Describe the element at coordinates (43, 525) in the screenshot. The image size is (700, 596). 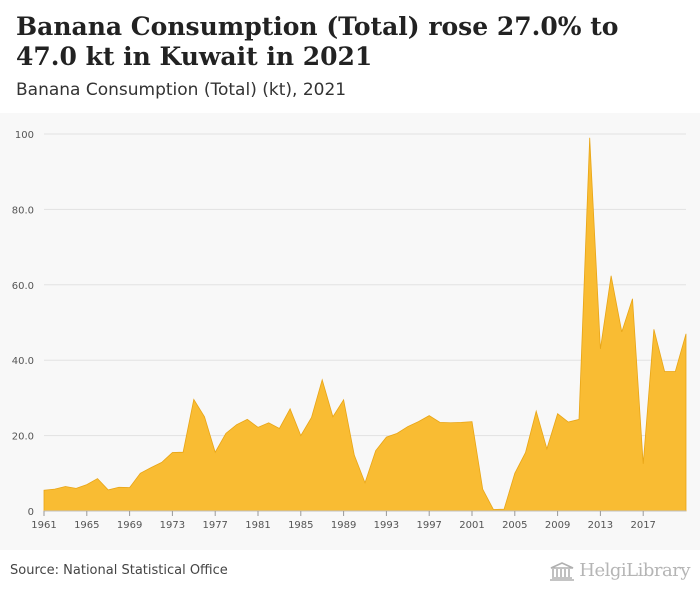
I see `x-tick-label: 1961` at that location.